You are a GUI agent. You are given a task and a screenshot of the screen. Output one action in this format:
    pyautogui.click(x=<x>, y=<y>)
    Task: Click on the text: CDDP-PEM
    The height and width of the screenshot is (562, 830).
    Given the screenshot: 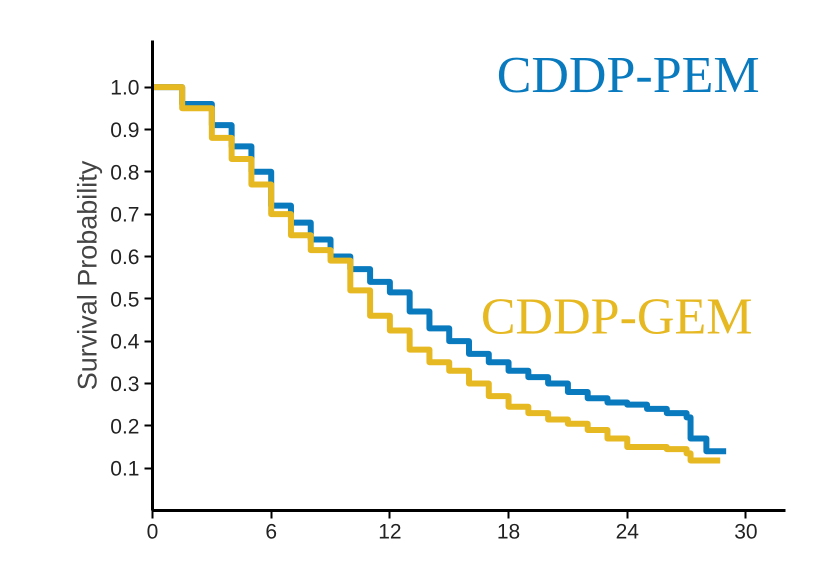 What is the action you would take?
    pyautogui.click(x=628, y=75)
    